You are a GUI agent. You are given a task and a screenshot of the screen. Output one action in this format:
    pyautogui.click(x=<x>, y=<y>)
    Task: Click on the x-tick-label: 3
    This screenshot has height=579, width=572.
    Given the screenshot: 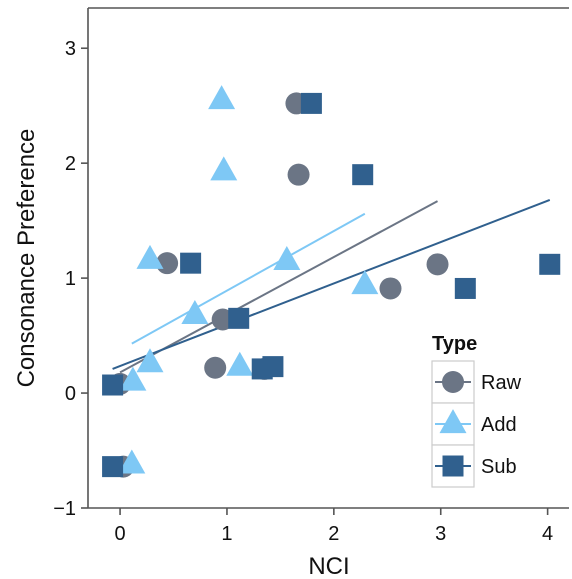 What is the action you would take?
    pyautogui.click(x=440, y=534)
    